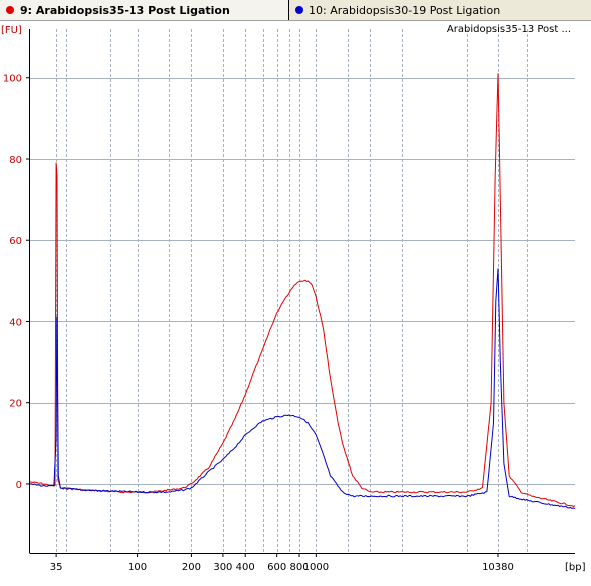 The width and height of the screenshot is (591, 586). I want to click on y-tick-label: 80, so click(15, 160).